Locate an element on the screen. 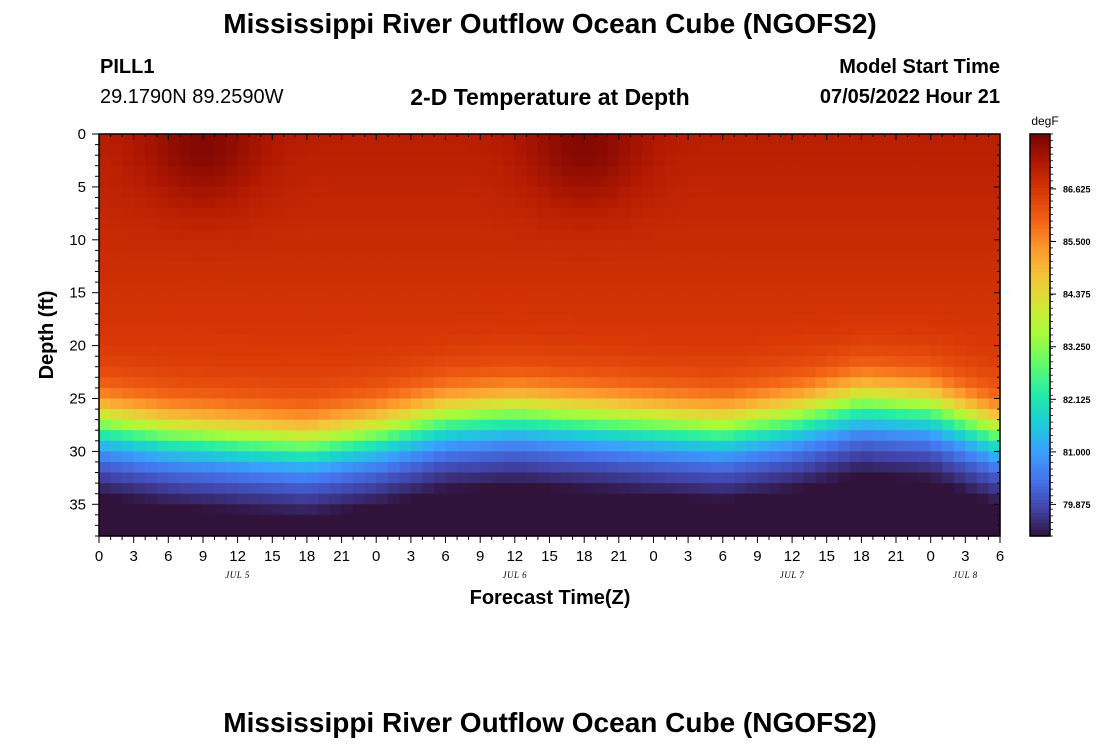  x-tick-label: 9 is located at coordinates (480, 556).